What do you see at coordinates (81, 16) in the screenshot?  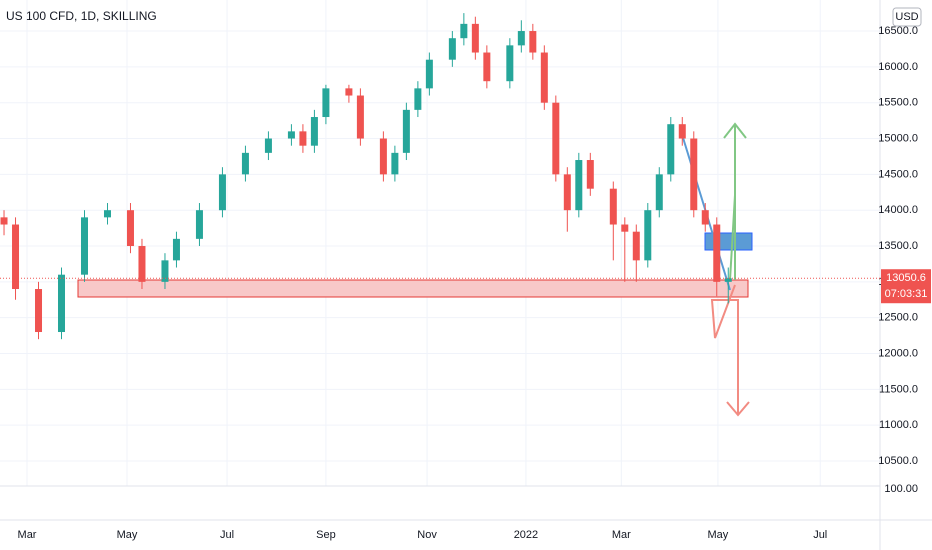 I see `chart-title: US 100 CFD, 1D, SKILLING` at bounding box center [81, 16].